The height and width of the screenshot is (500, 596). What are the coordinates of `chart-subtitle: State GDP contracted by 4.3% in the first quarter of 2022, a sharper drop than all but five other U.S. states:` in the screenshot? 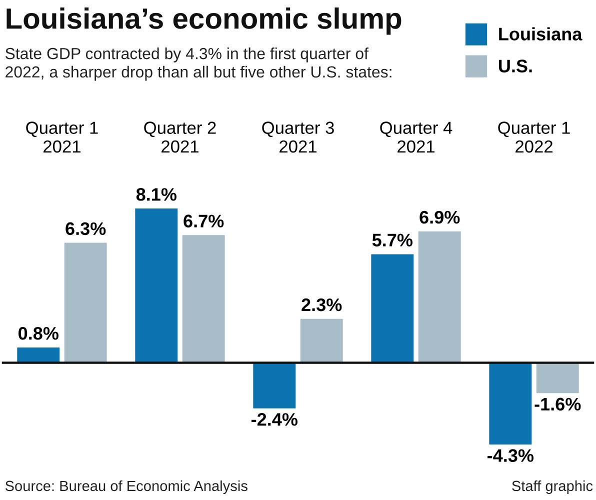 It's located at (198, 64).